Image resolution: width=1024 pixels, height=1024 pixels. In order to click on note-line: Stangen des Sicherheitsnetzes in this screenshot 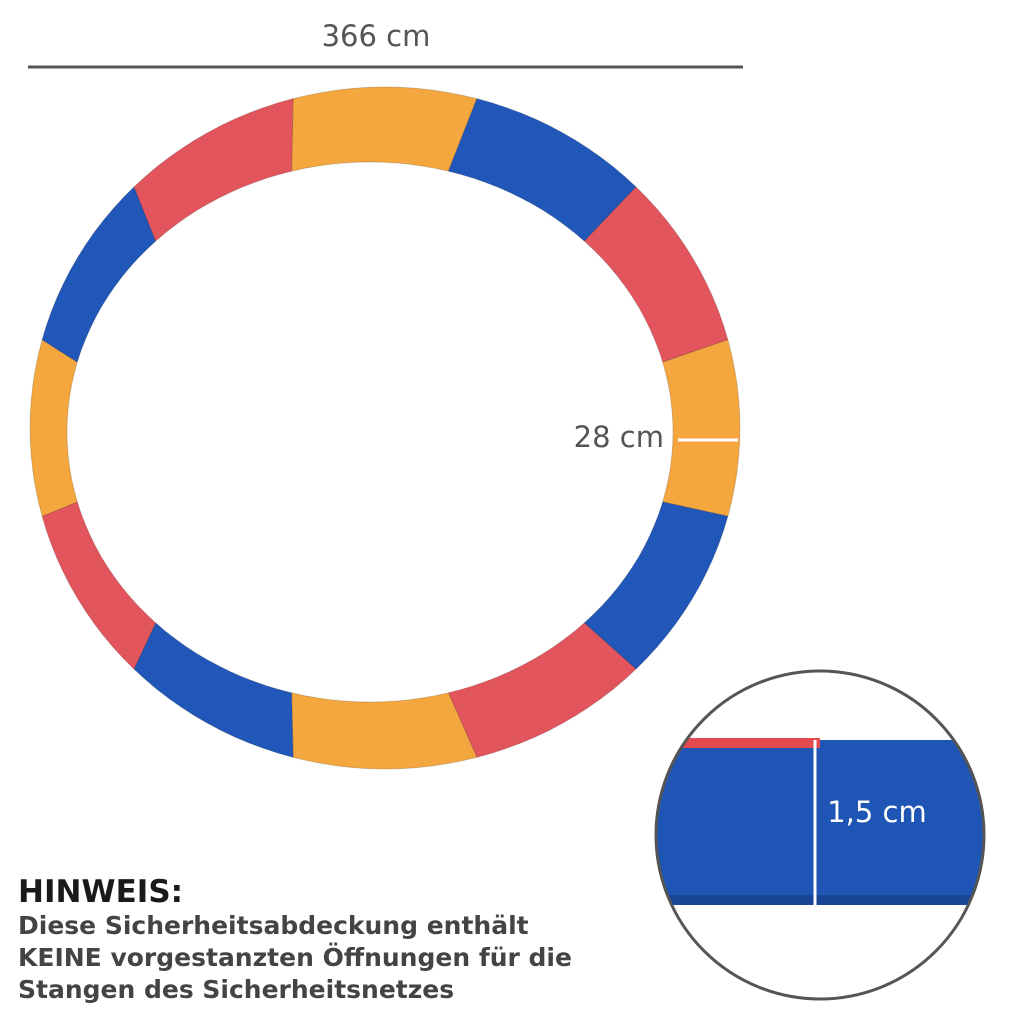, I will do `click(236, 989)`.